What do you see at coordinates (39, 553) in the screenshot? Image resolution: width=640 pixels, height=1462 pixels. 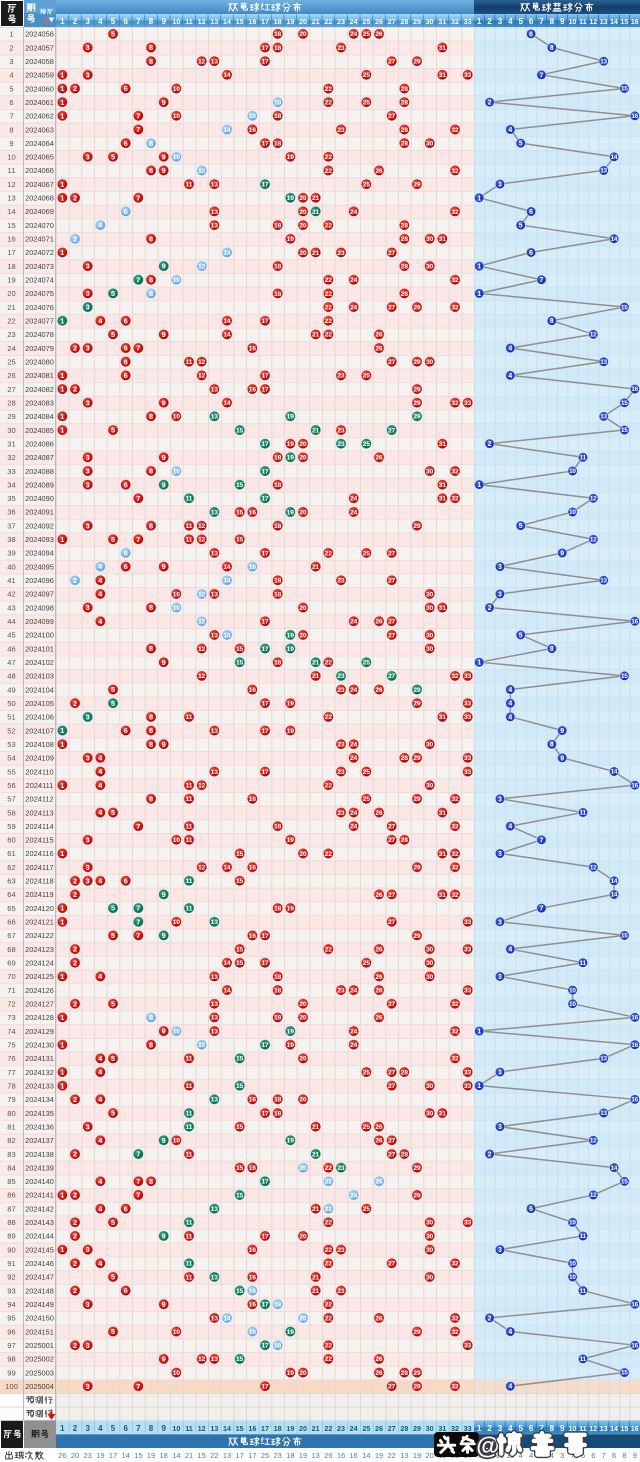 I see `svg-text: 2024094` at bounding box center [39, 553].